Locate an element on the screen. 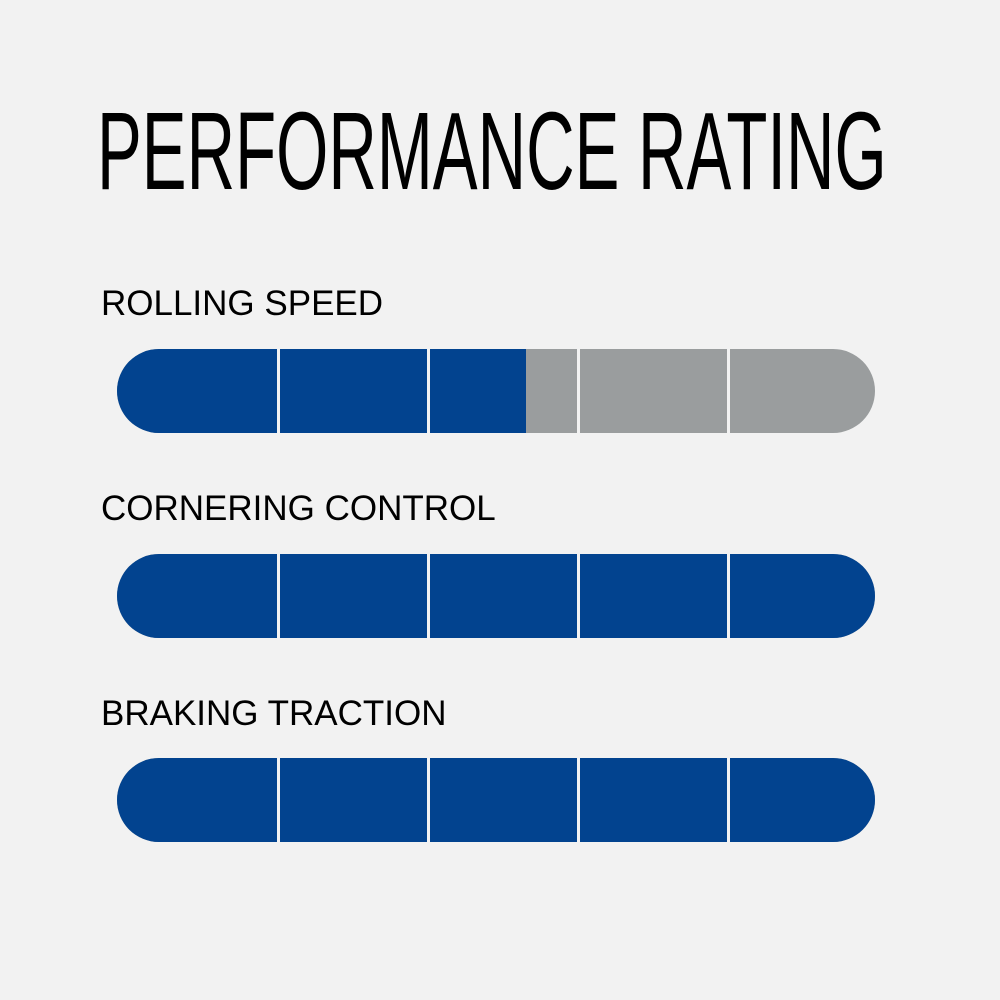 The height and width of the screenshot is (1000, 1000). rating-bar-braking-traction is located at coordinates (496, 800).